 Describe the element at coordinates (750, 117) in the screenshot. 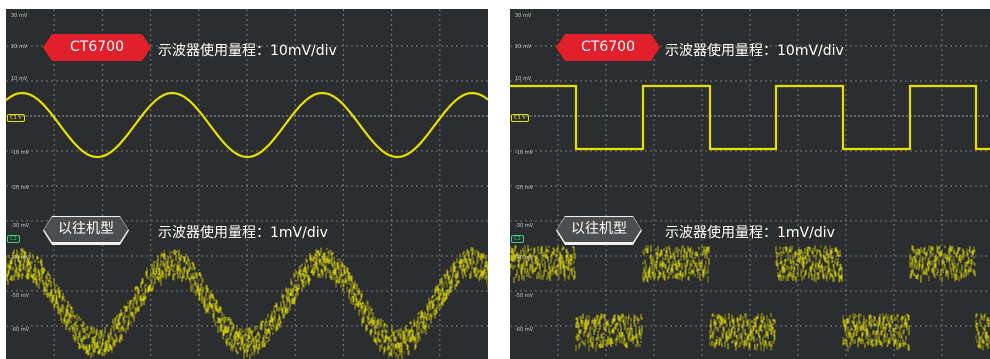

I see `clean-square-trace` at that location.